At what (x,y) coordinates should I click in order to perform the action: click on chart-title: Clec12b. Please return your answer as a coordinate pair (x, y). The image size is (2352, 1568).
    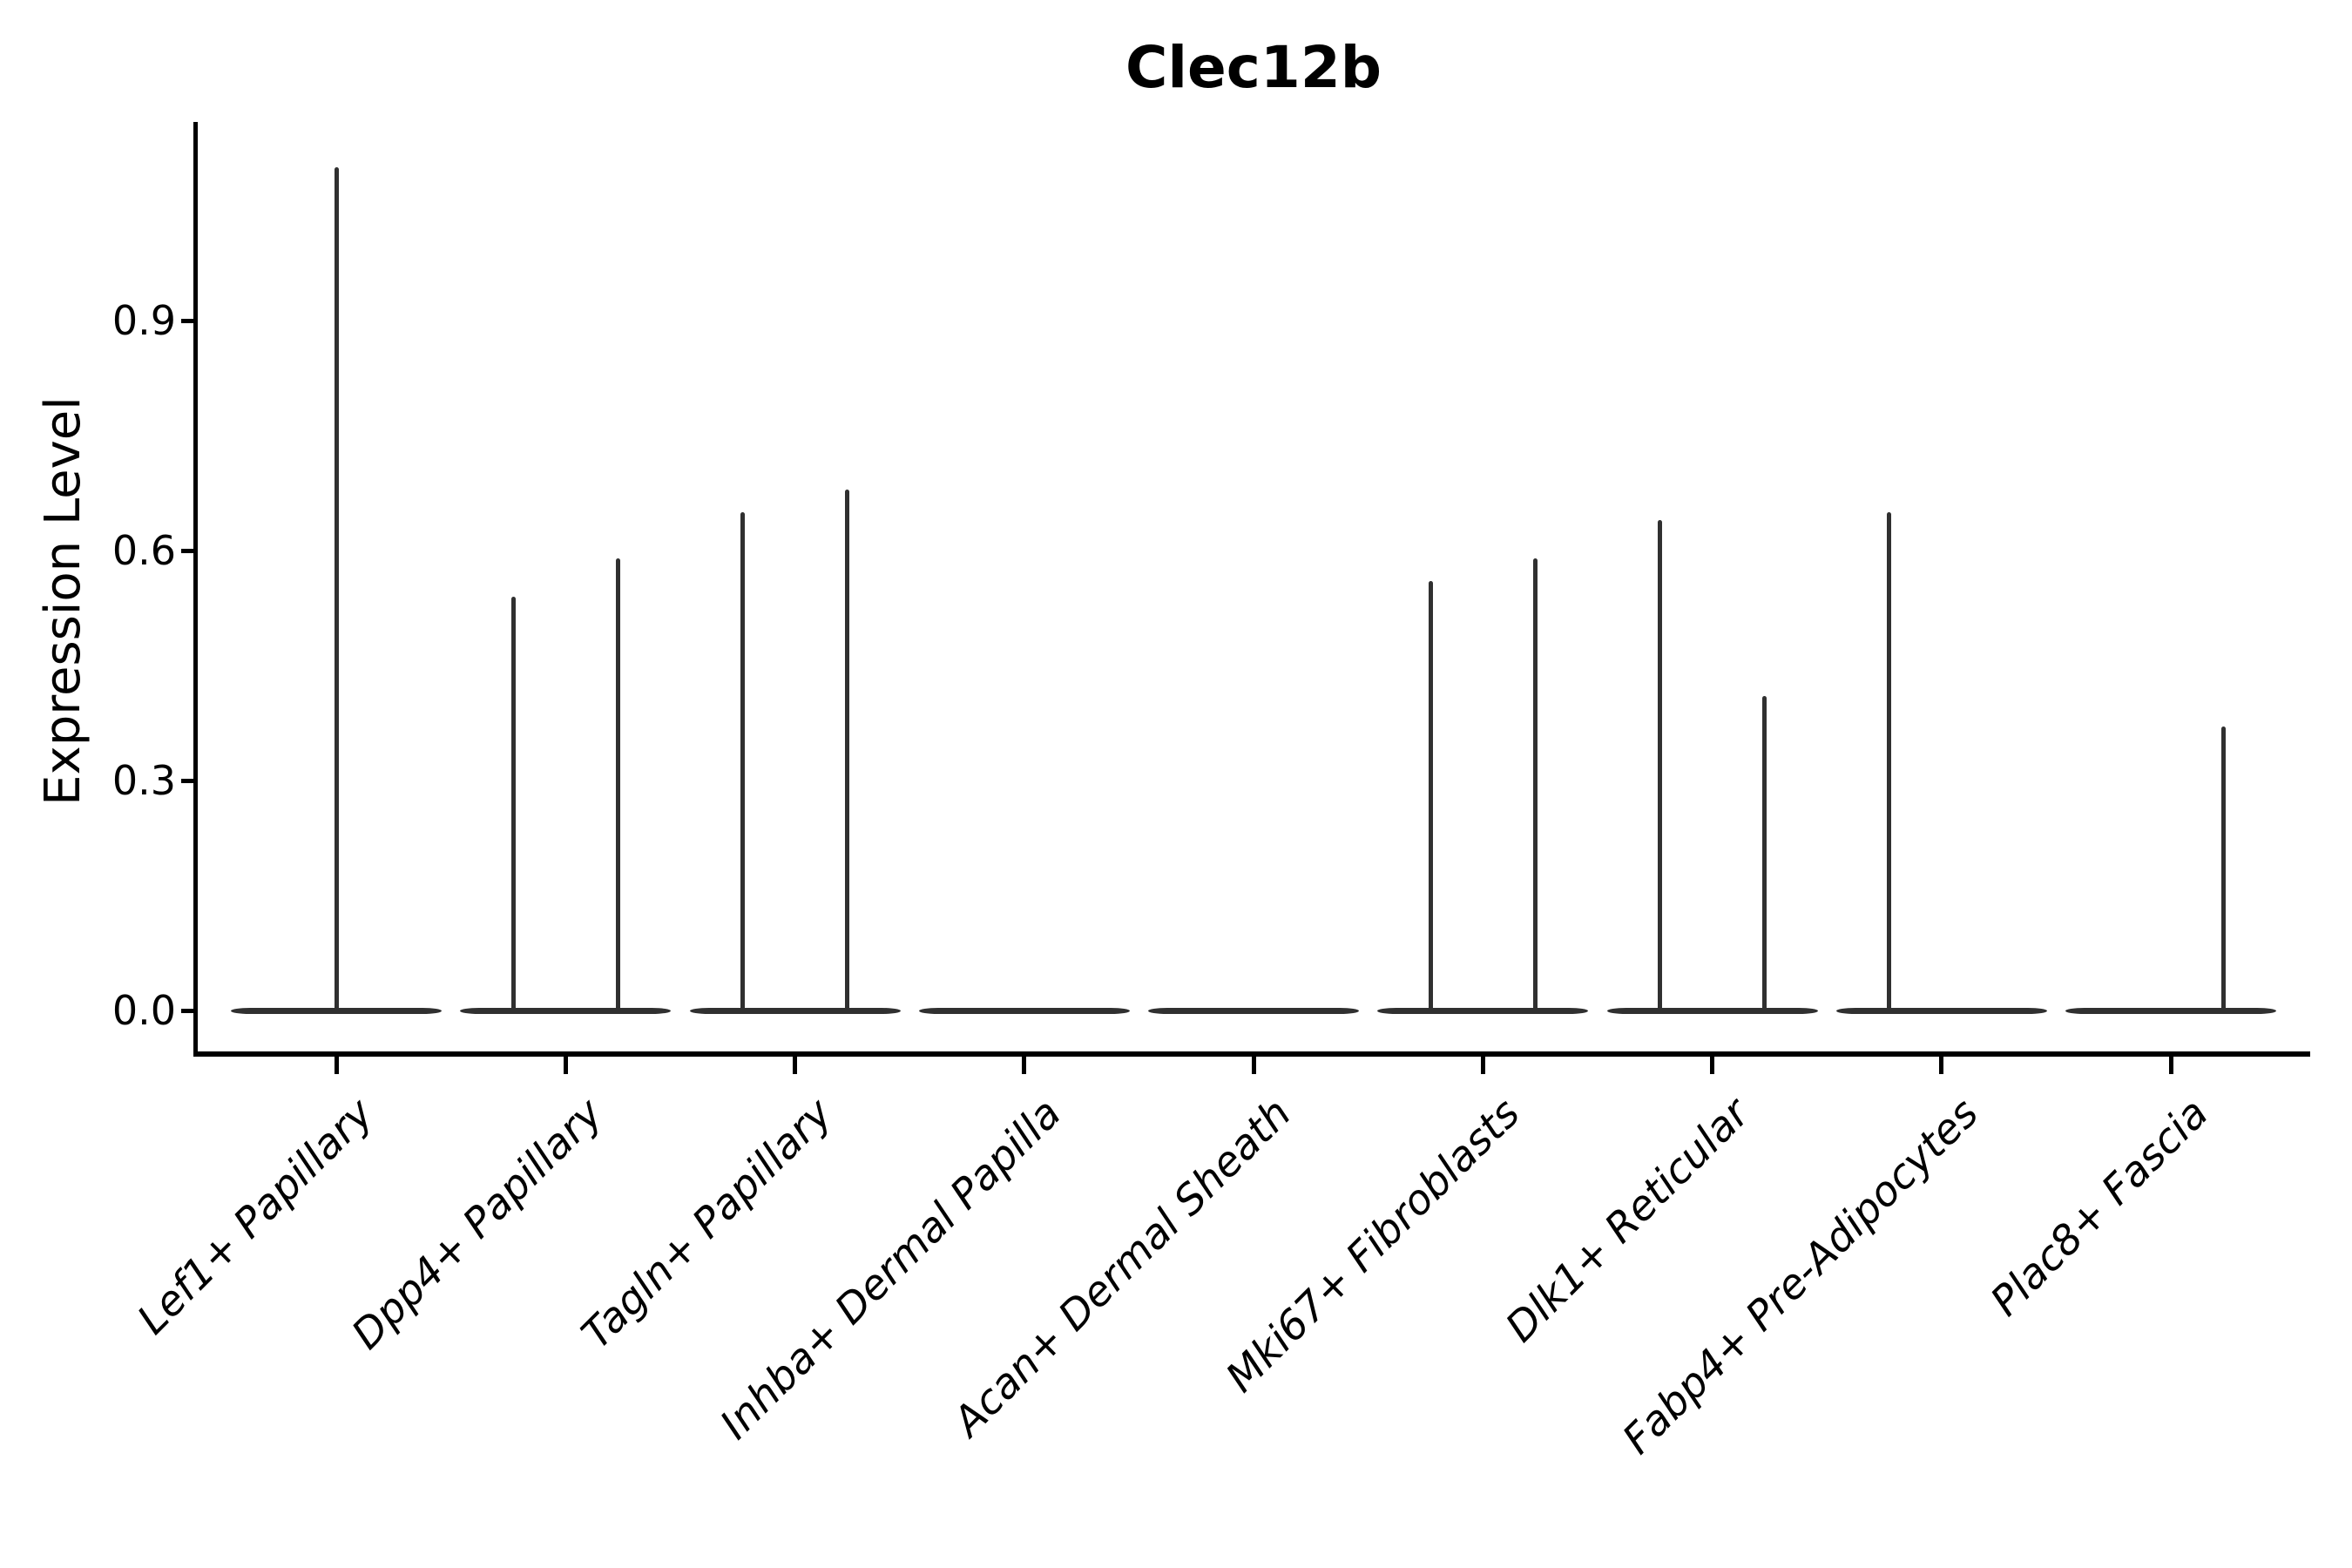
    Looking at the image, I should click on (1253, 67).